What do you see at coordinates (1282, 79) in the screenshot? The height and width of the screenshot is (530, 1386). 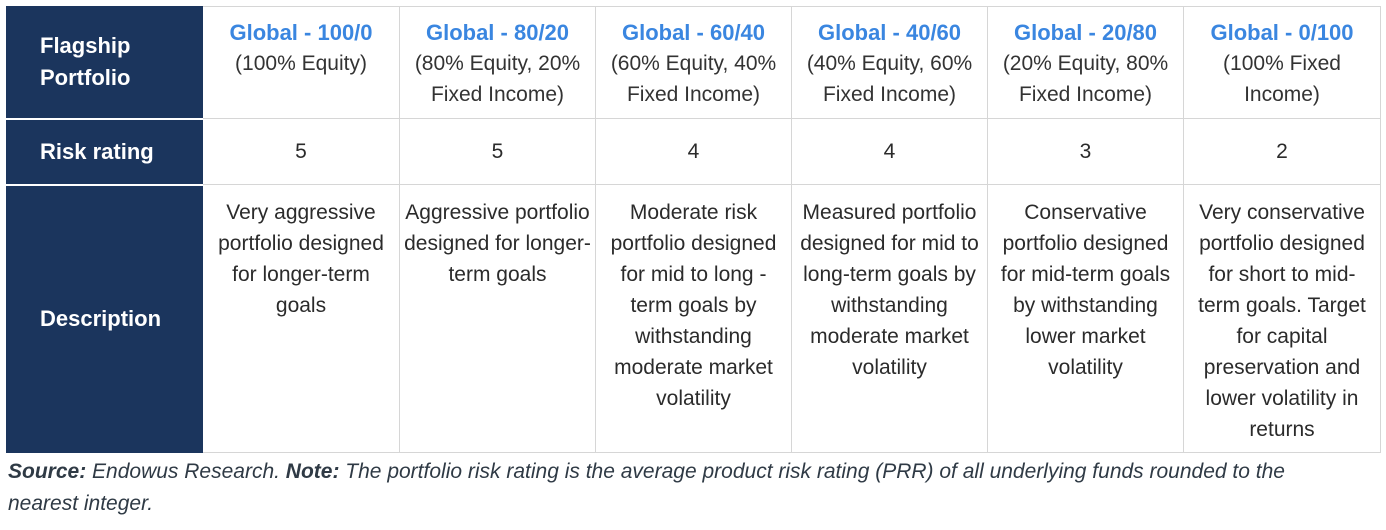 I see `column-subtitle: (100% Fixed Income)` at bounding box center [1282, 79].